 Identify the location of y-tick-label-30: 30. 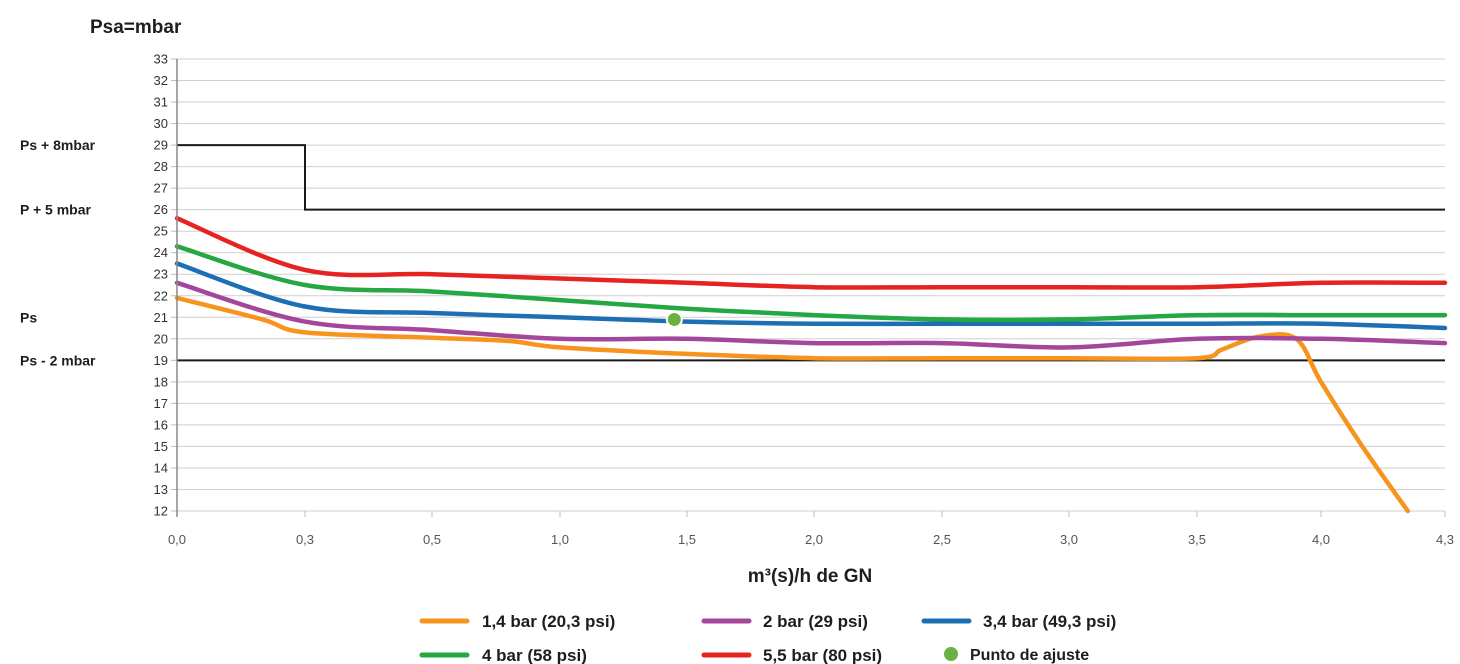
(161, 123).